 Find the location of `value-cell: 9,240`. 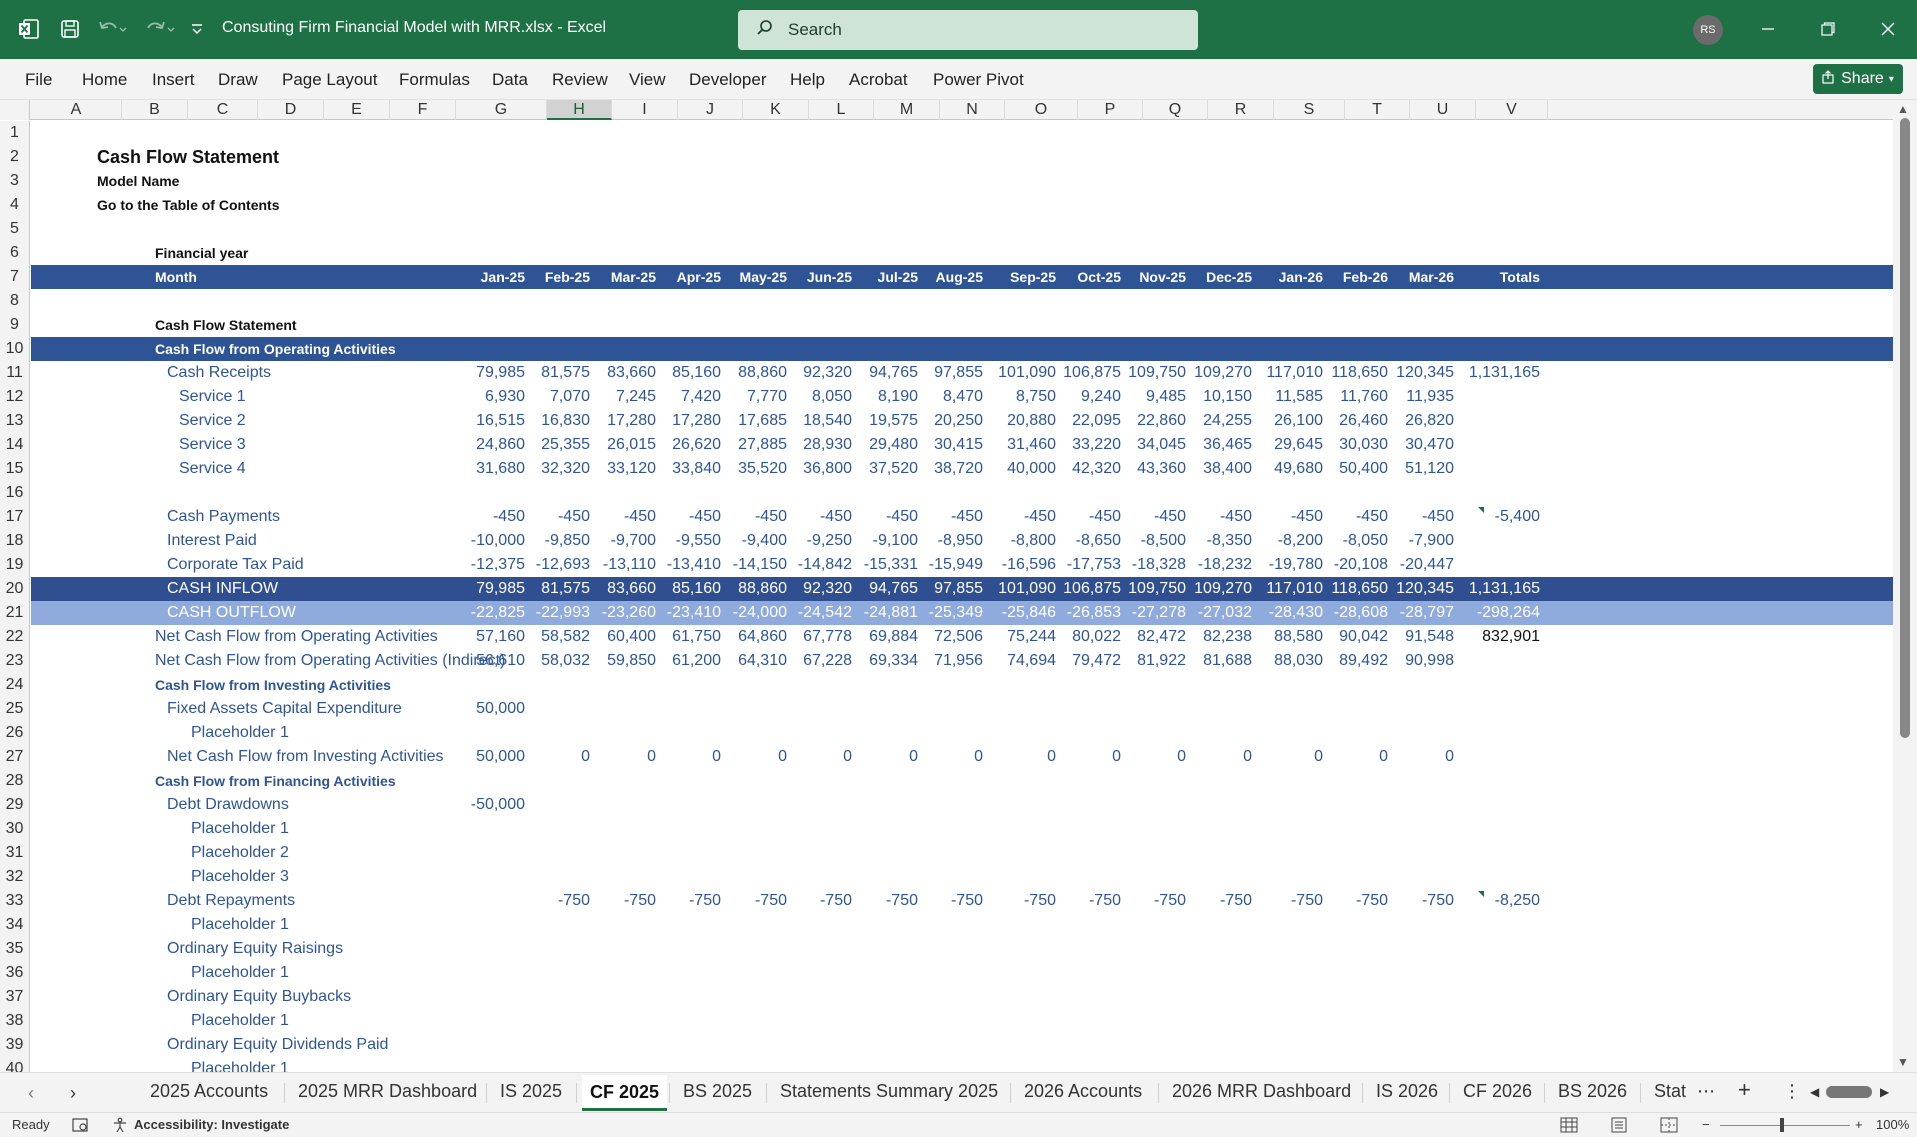

value-cell: 9,240 is located at coordinates (1100, 396).